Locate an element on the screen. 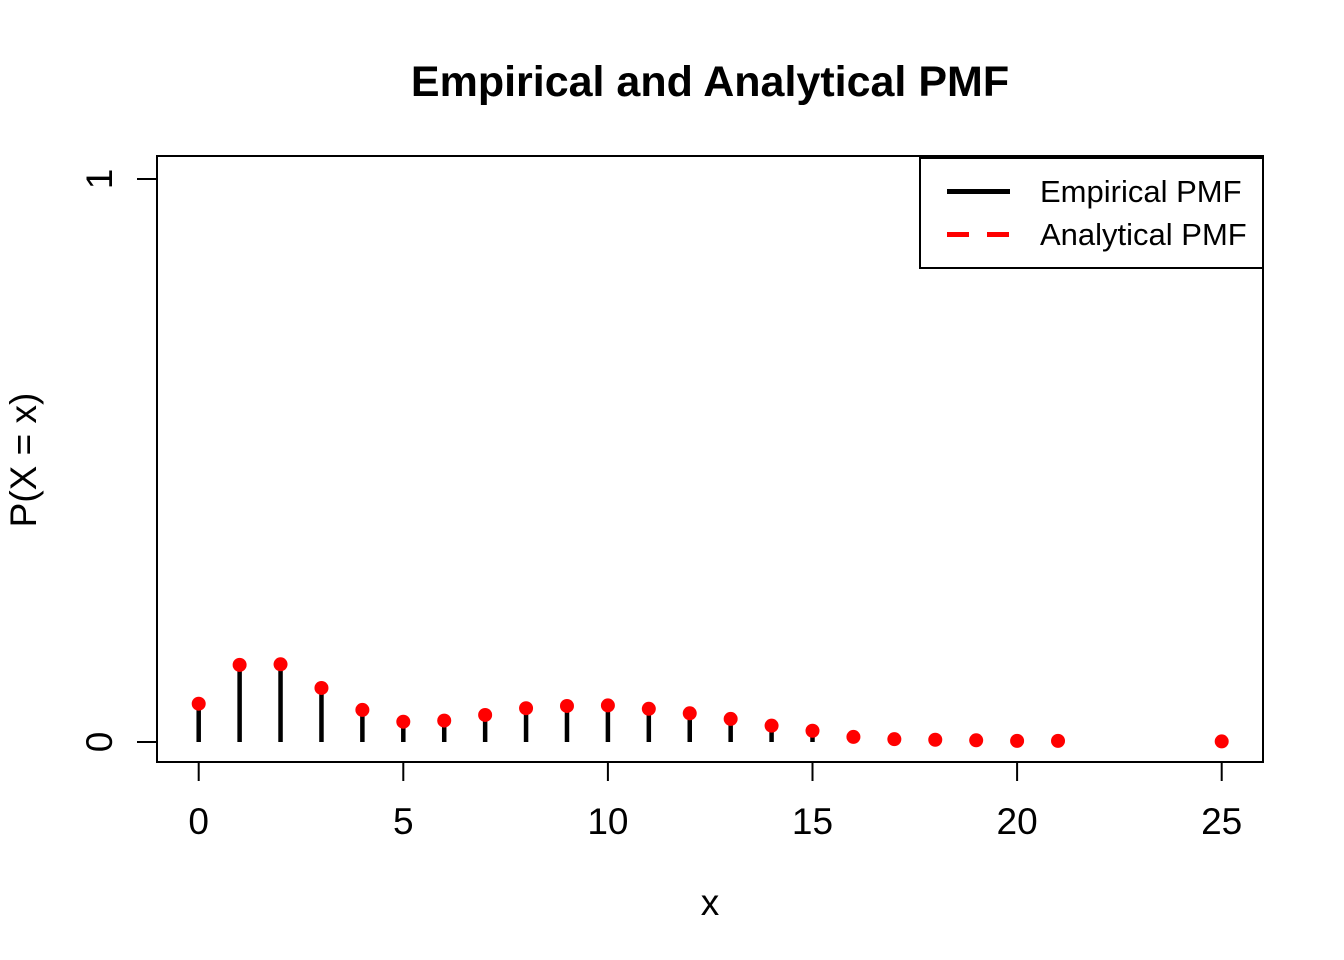 The image size is (1344, 960). y-axis-tick-label: 1 is located at coordinates (99, 179).